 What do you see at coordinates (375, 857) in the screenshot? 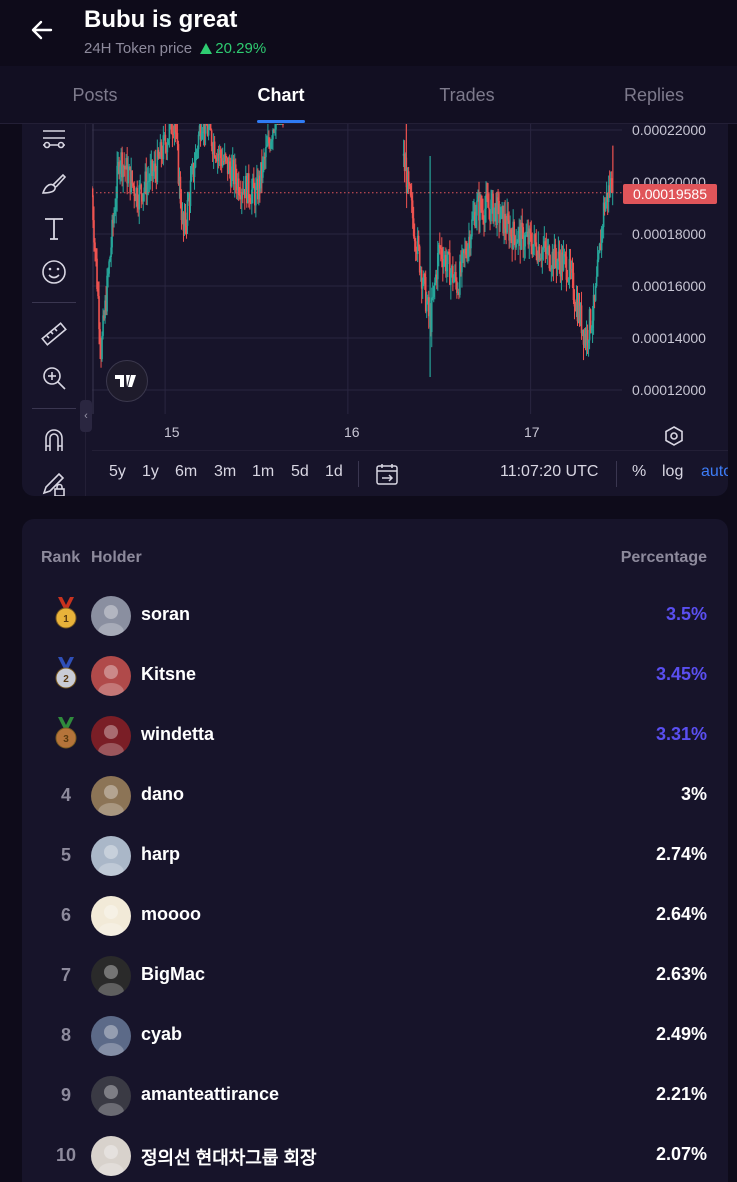
I see `holder-row: 5 harp 2.74%` at bounding box center [375, 857].